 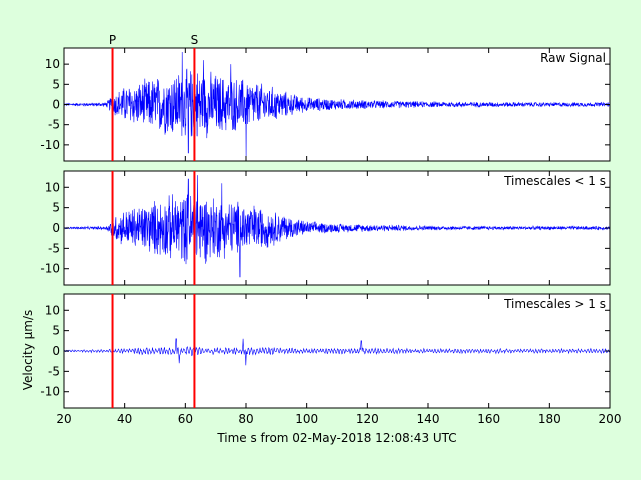 What do you see at coordinates (554, 304) in the screenshot?
I see `panel-title: Timescales > 1 s` at bounding box center [554, 304].